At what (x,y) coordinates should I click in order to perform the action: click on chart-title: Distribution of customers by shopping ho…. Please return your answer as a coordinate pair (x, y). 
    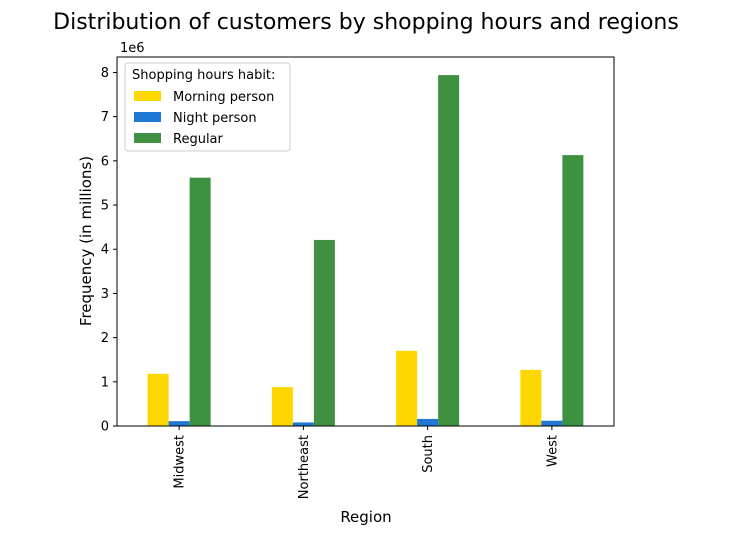
    Looking at the image, I should click on (366, 22).